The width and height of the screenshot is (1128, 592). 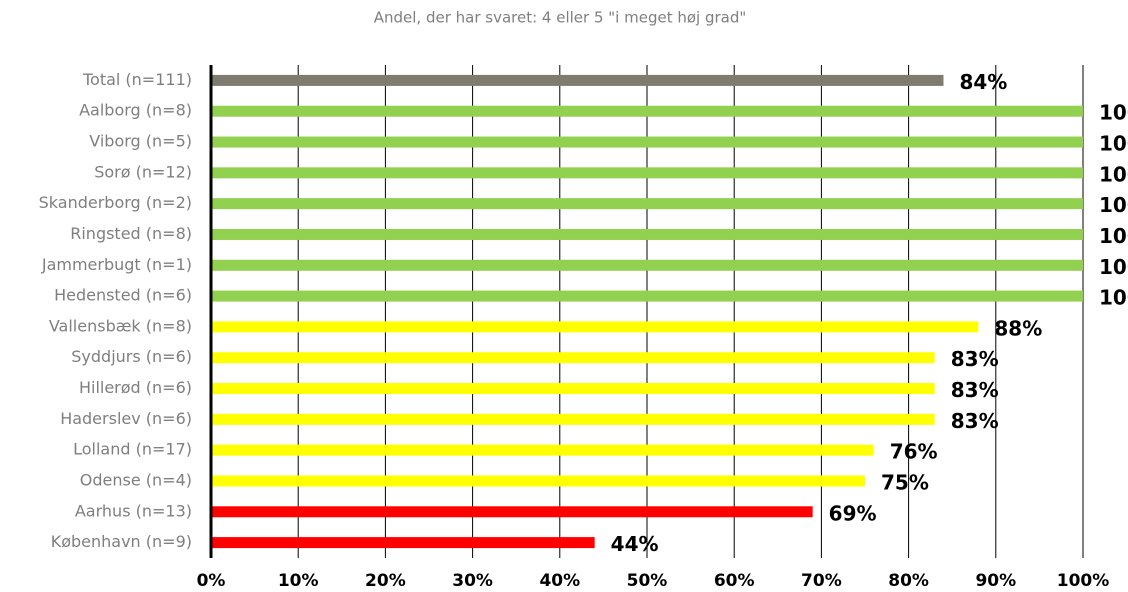 What do you see at coordinates (137, 79) in the screenshot?
I see `y-tick-label: Total (n=111)` at bounding box center [137, 79].